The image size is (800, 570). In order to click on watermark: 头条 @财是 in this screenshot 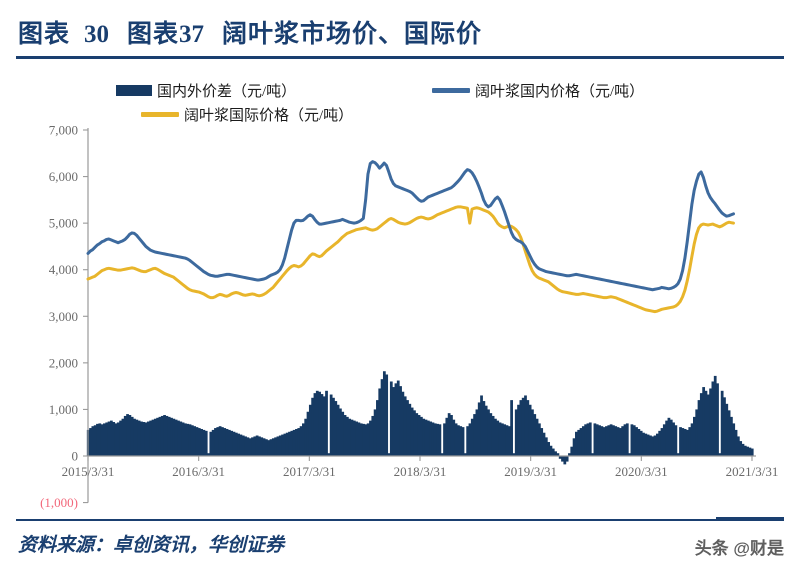, I will do `click(739, 548)`.